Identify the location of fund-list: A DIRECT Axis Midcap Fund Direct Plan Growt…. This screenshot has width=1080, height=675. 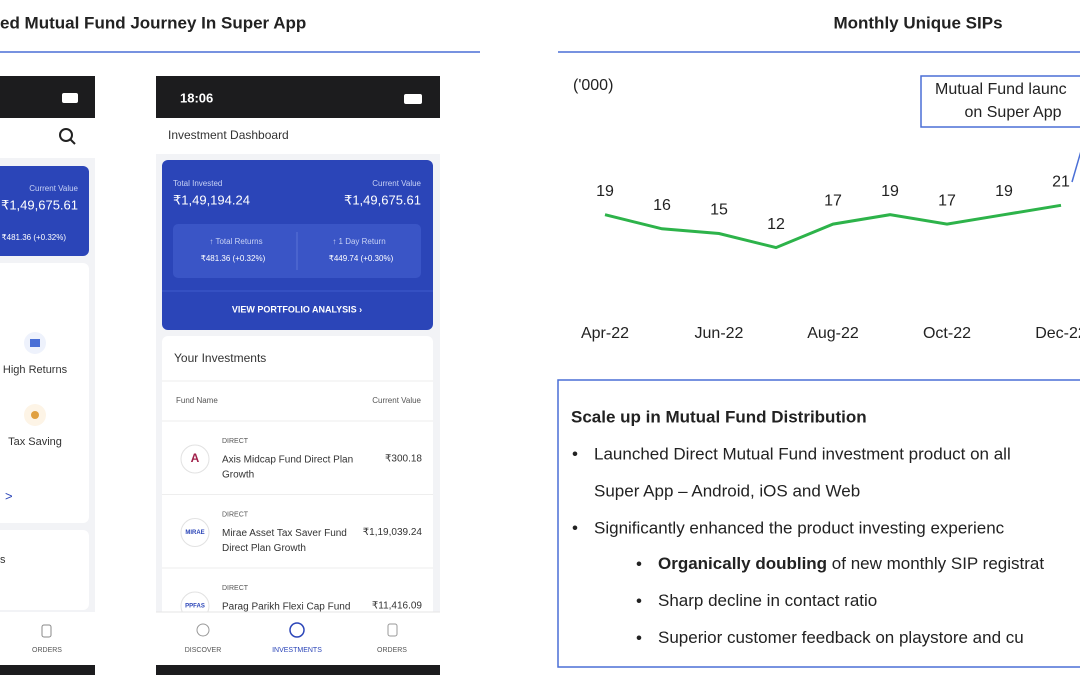
(297, 520).